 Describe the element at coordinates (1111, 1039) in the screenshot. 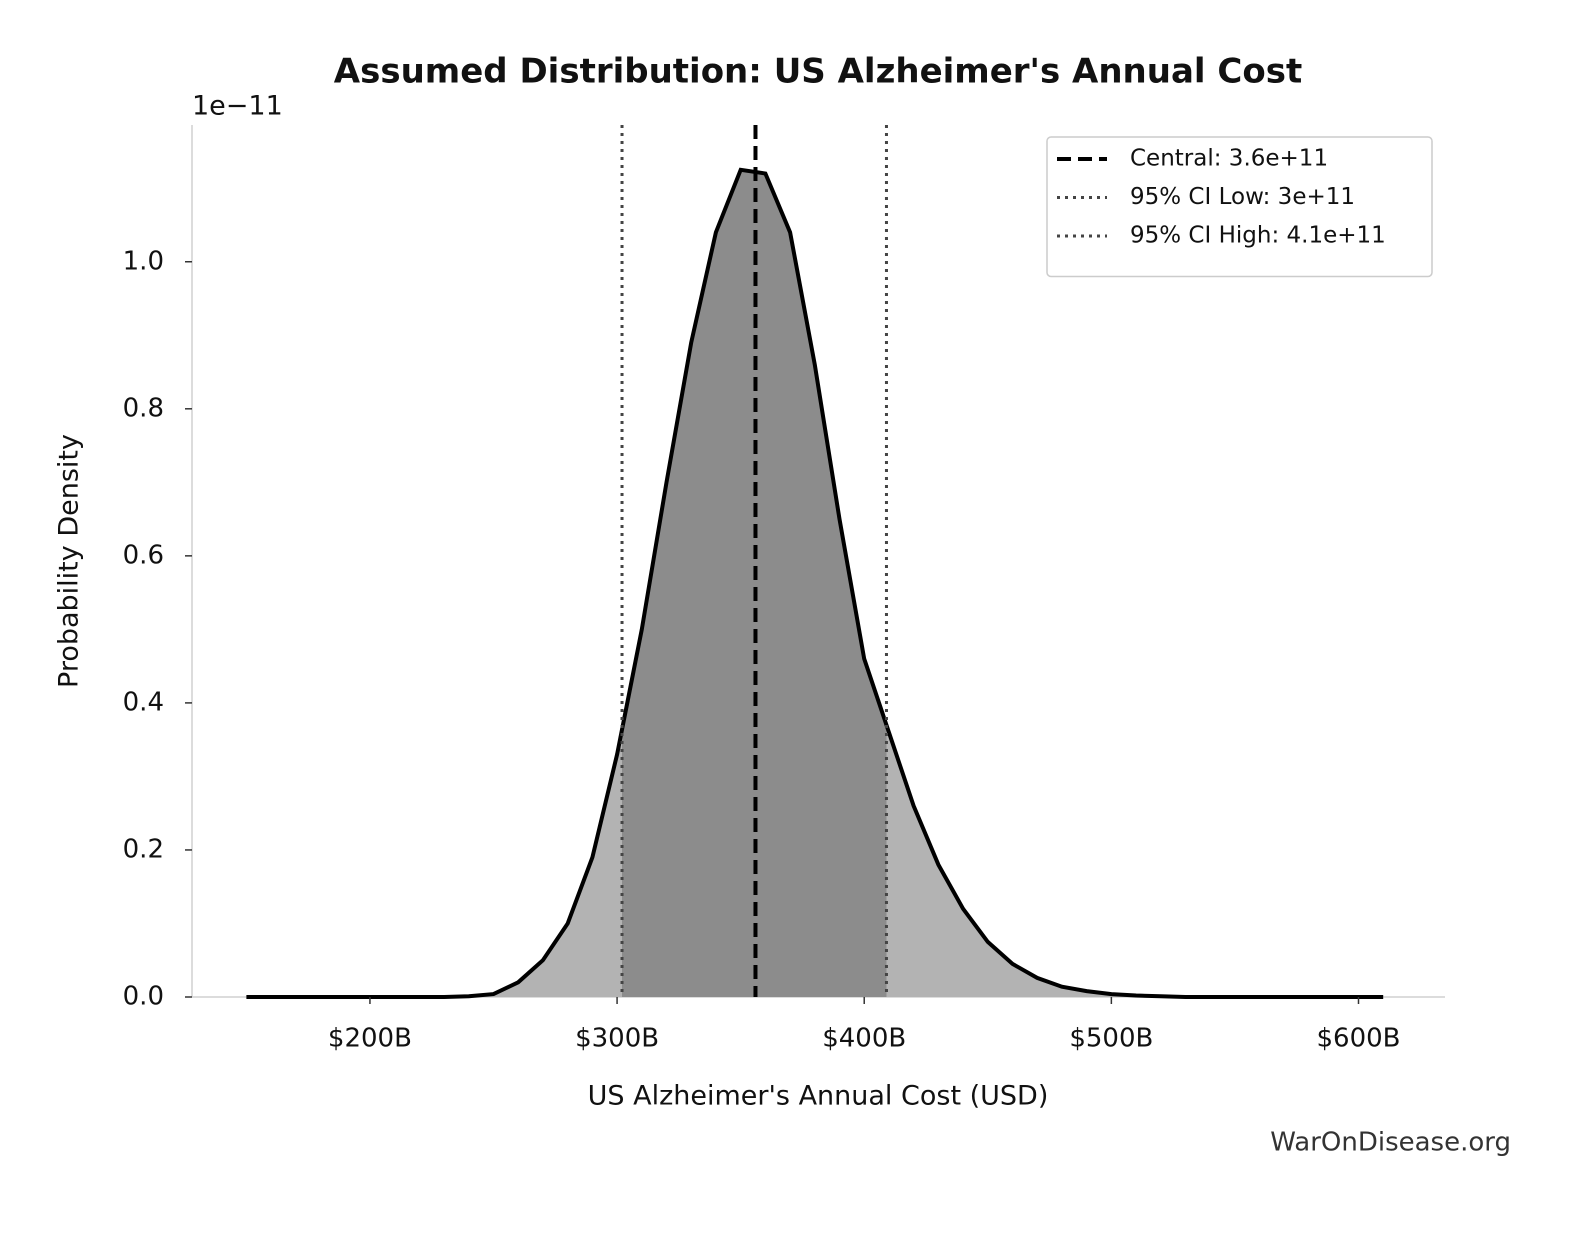

I see `x-tick-label: $500B` at that location.